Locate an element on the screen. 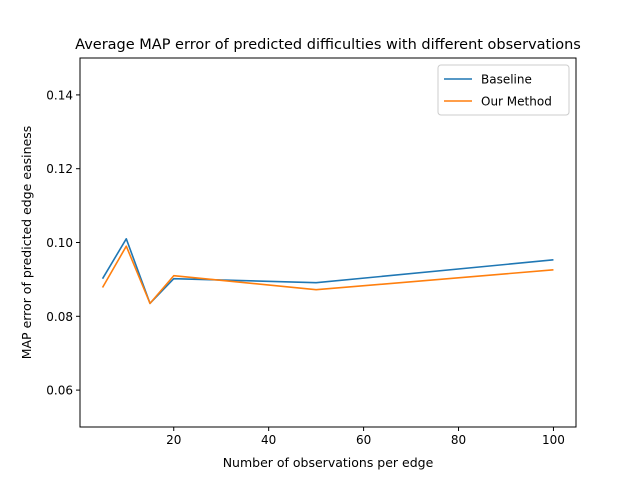  y-tick-label: 0.06 is located at coordinates (59, 391).